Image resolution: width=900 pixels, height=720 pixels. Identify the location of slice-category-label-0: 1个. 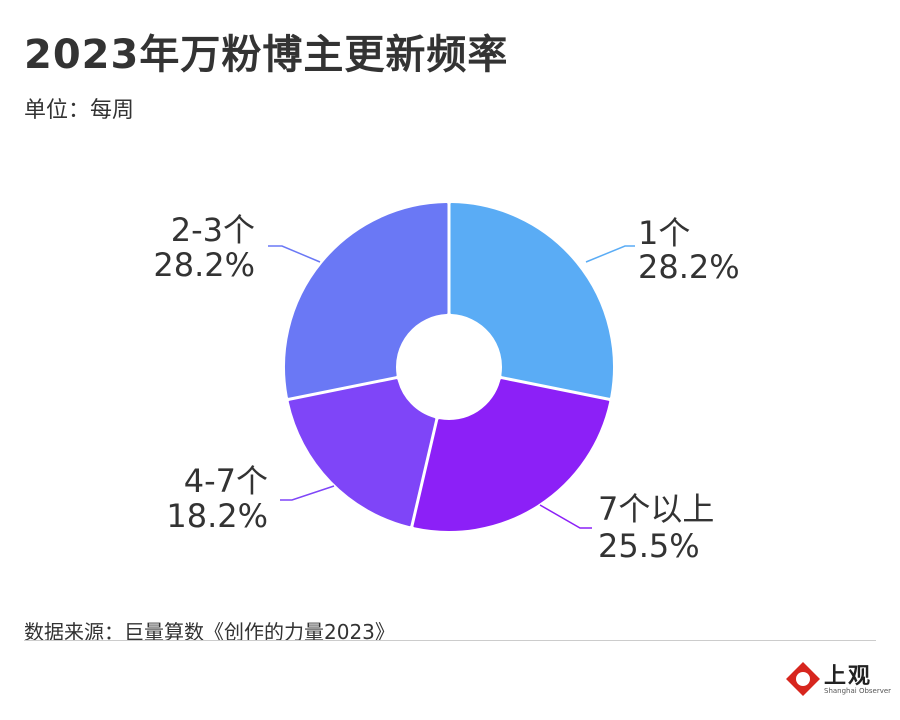
(664, 233).